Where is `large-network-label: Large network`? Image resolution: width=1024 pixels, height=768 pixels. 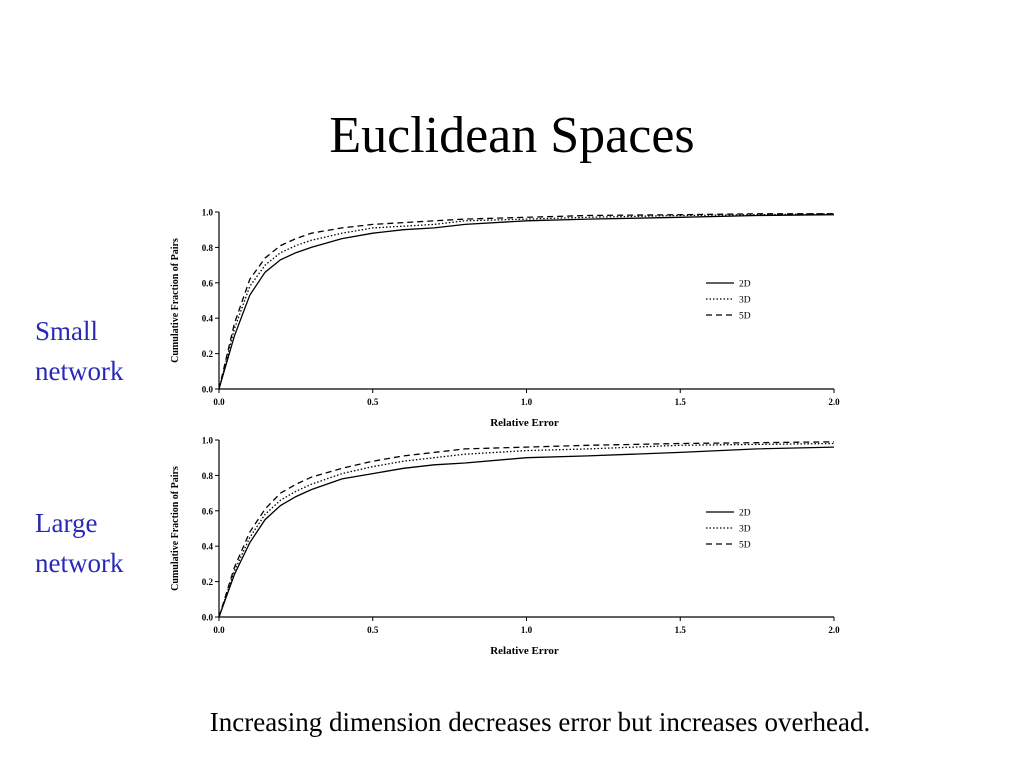 large-network-label: Large network is located at coordinates (79, 543).